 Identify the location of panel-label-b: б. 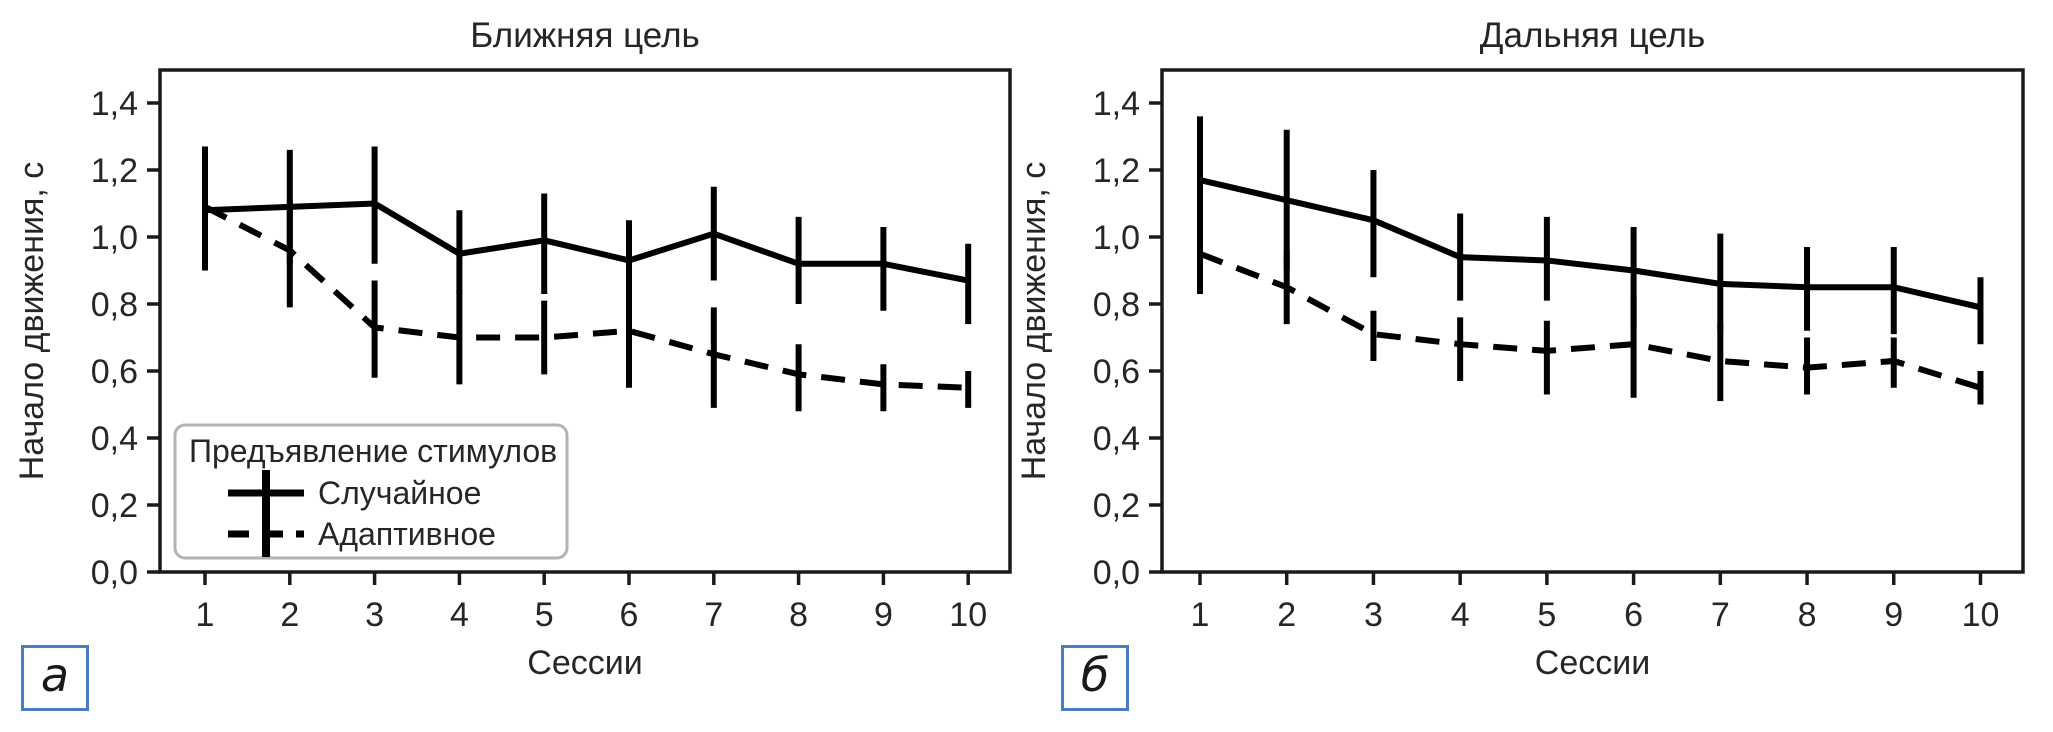
(1095, 675).